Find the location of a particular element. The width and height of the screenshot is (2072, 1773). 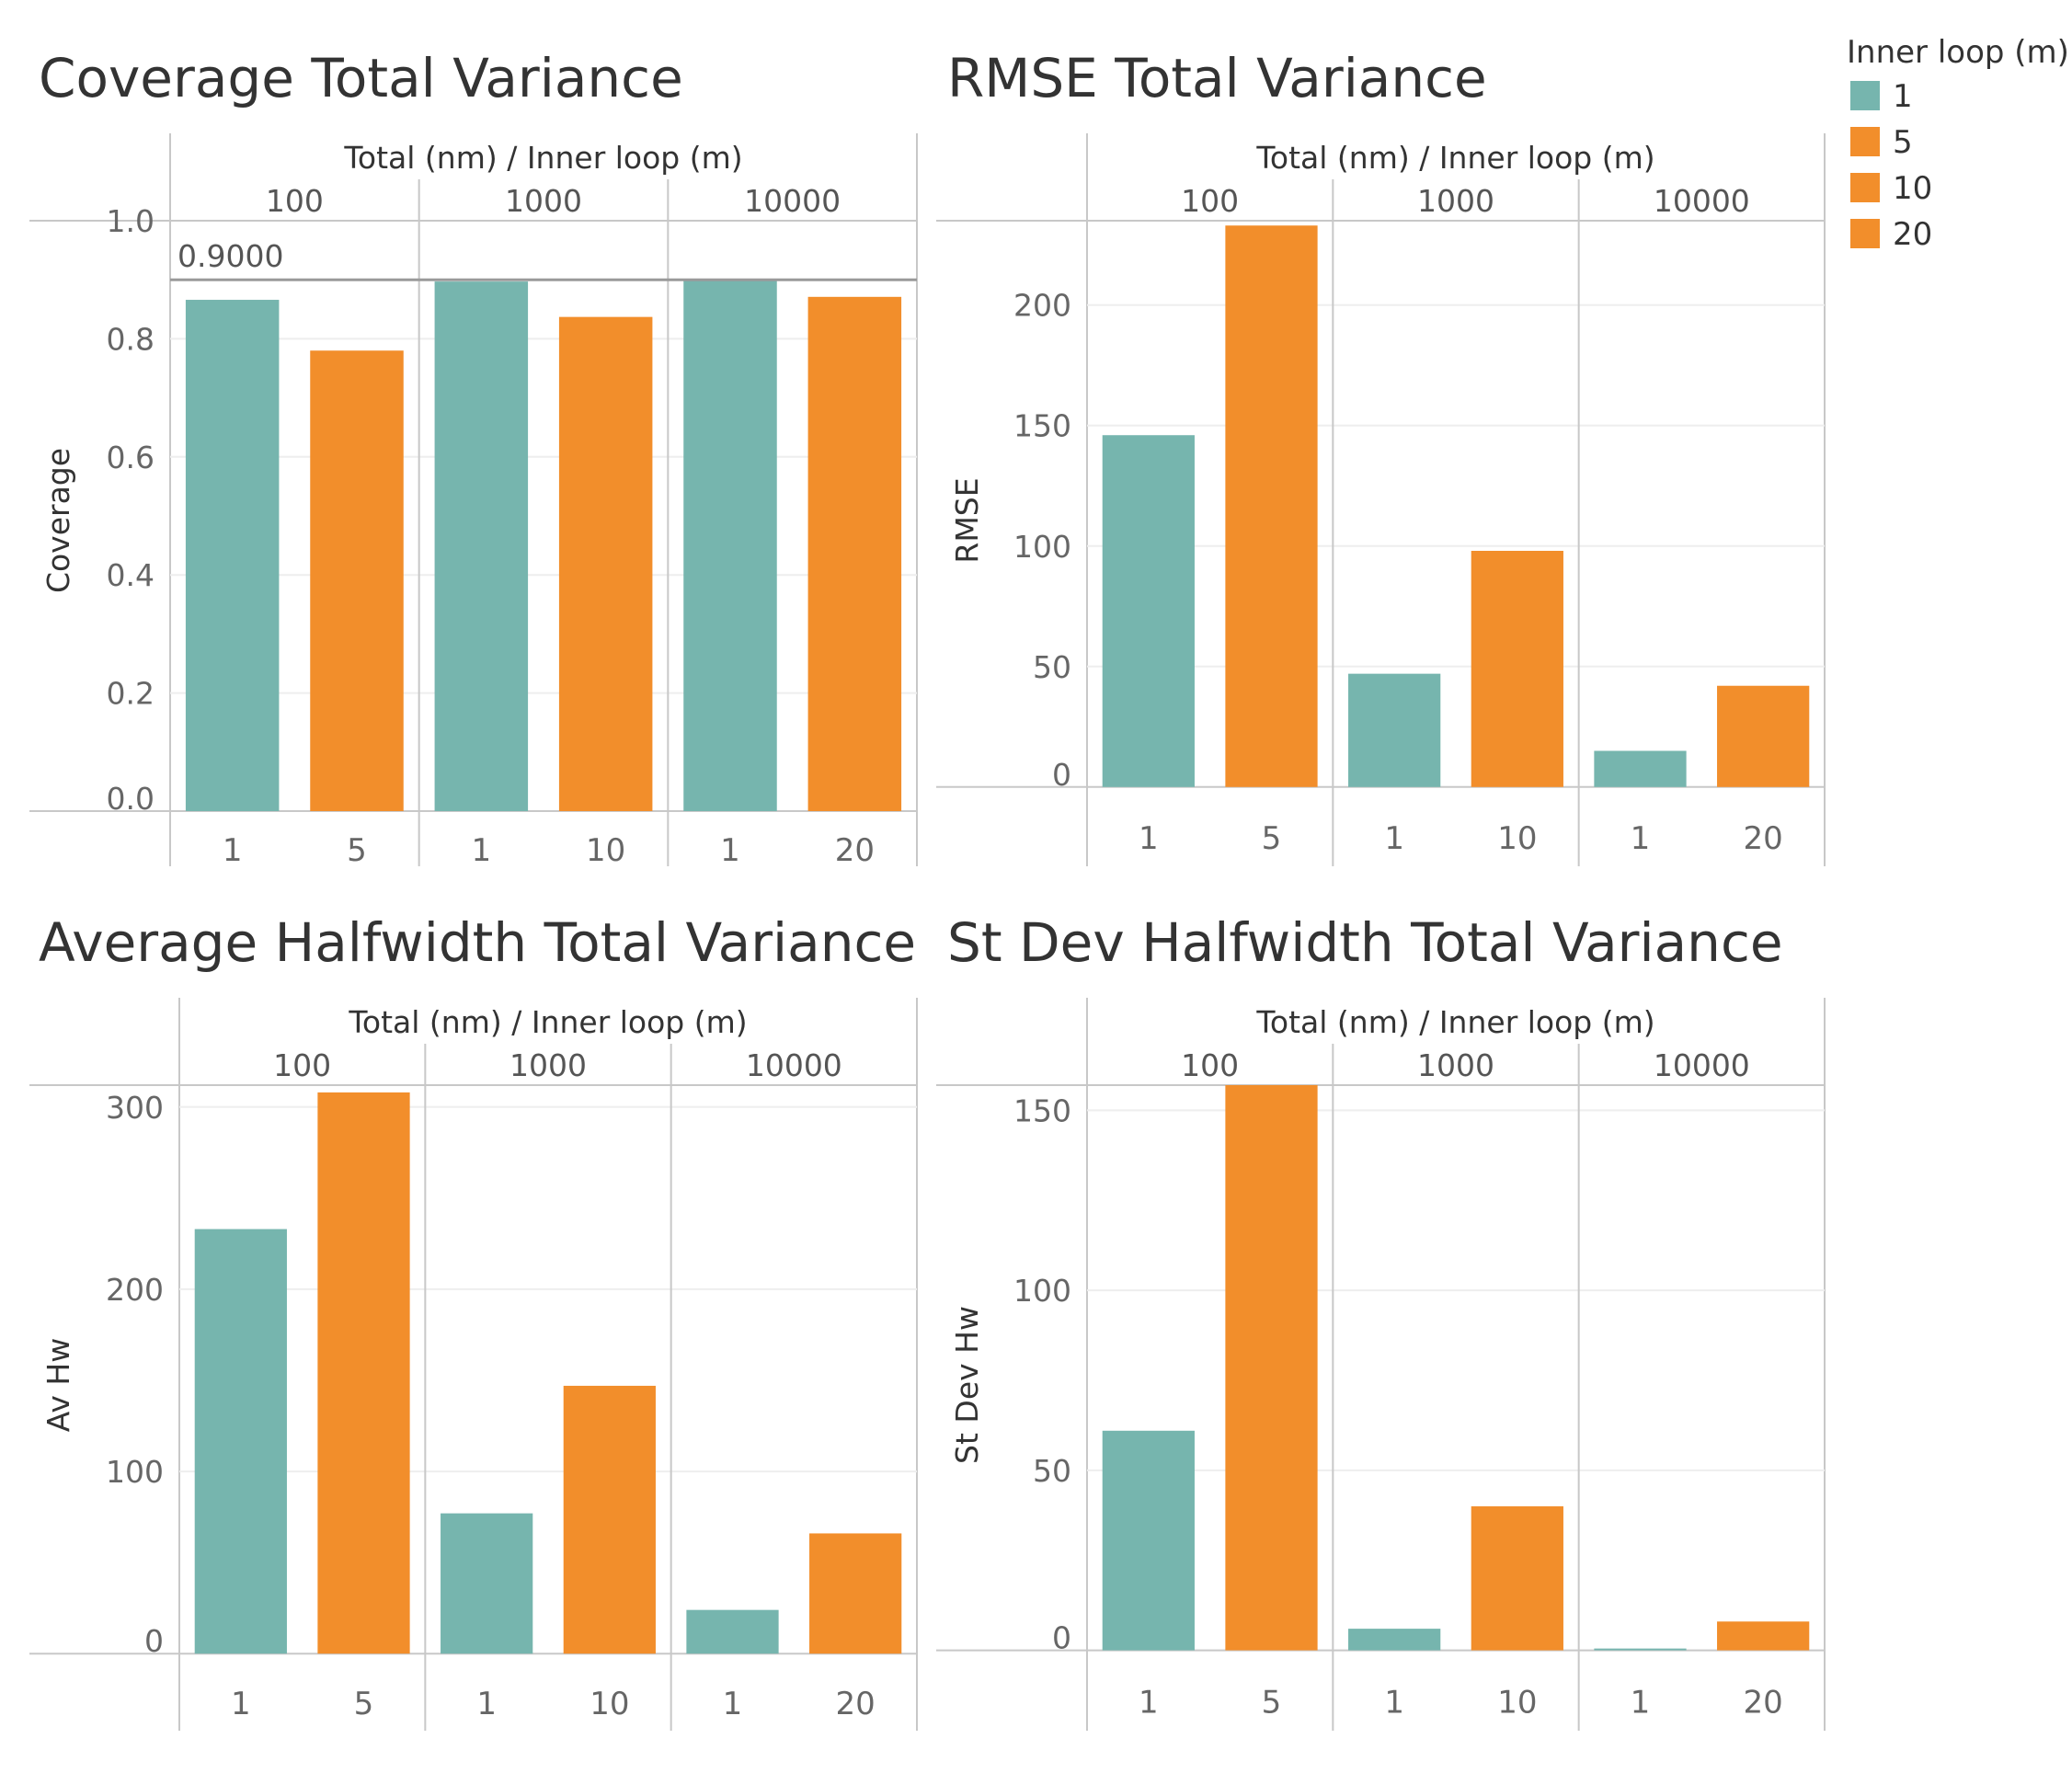

y-tick-label: 0.4 is located at coordinates (131, 575).